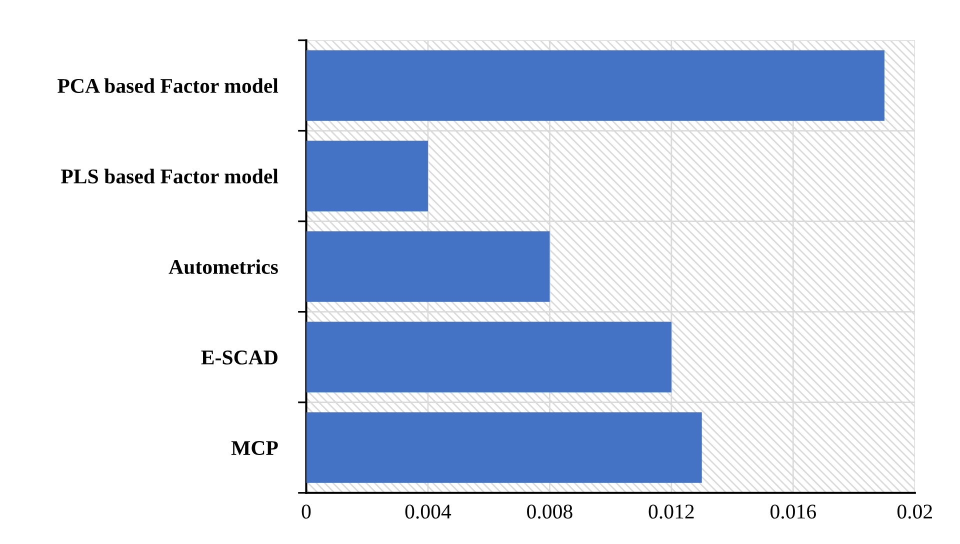 This screenshot has width=960, height=544. What do you see at coordinates (306, 511) in the screenshot?
I see `x-tick-label: 0` at bounding box center [306, 511].